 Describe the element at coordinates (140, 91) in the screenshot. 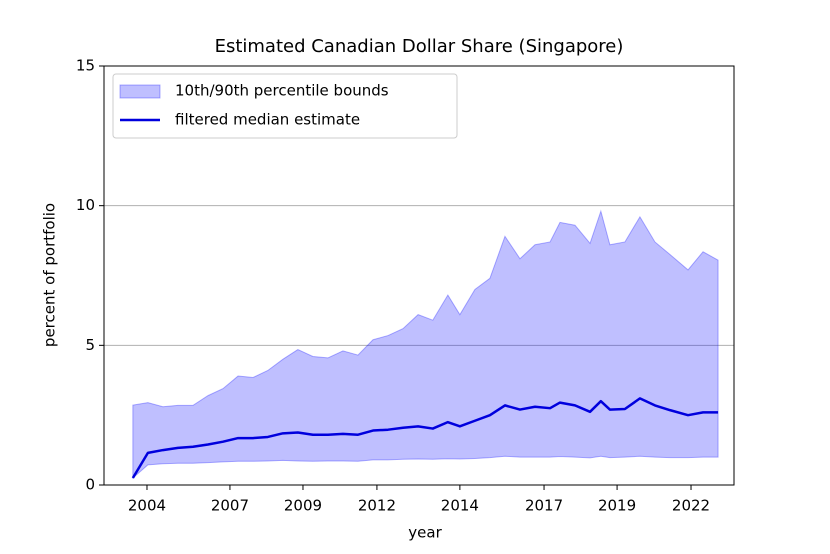

I see `legend-swatch` at that location.